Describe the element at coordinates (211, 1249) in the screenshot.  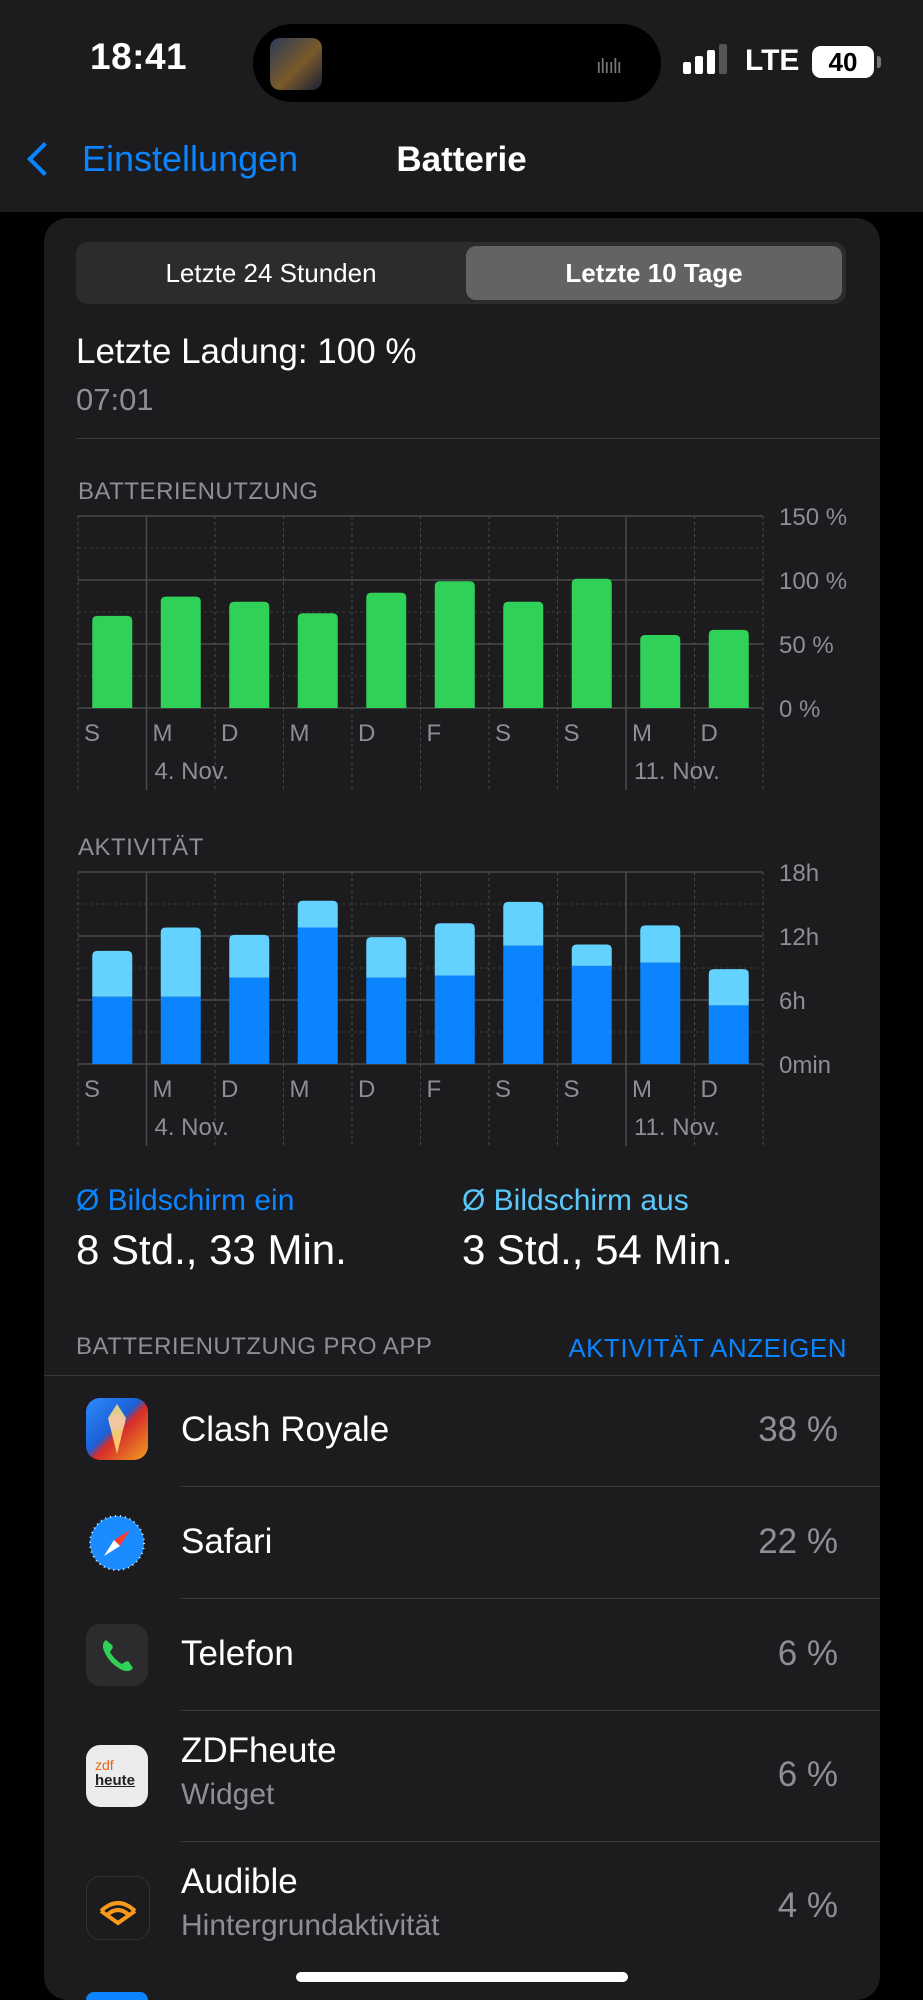
I see `avg-screen-on-value: 8 Std., 33 Min.` at that location.